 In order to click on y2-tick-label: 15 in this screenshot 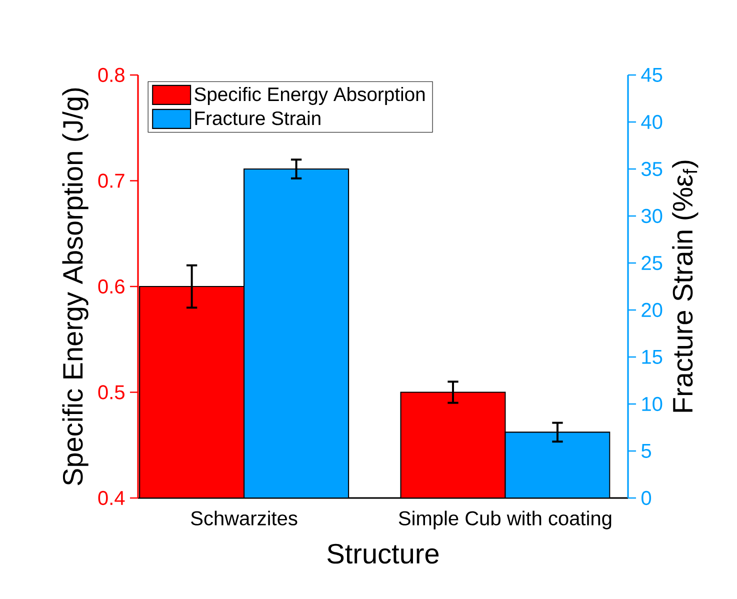, I will do `click(652, 357)`.